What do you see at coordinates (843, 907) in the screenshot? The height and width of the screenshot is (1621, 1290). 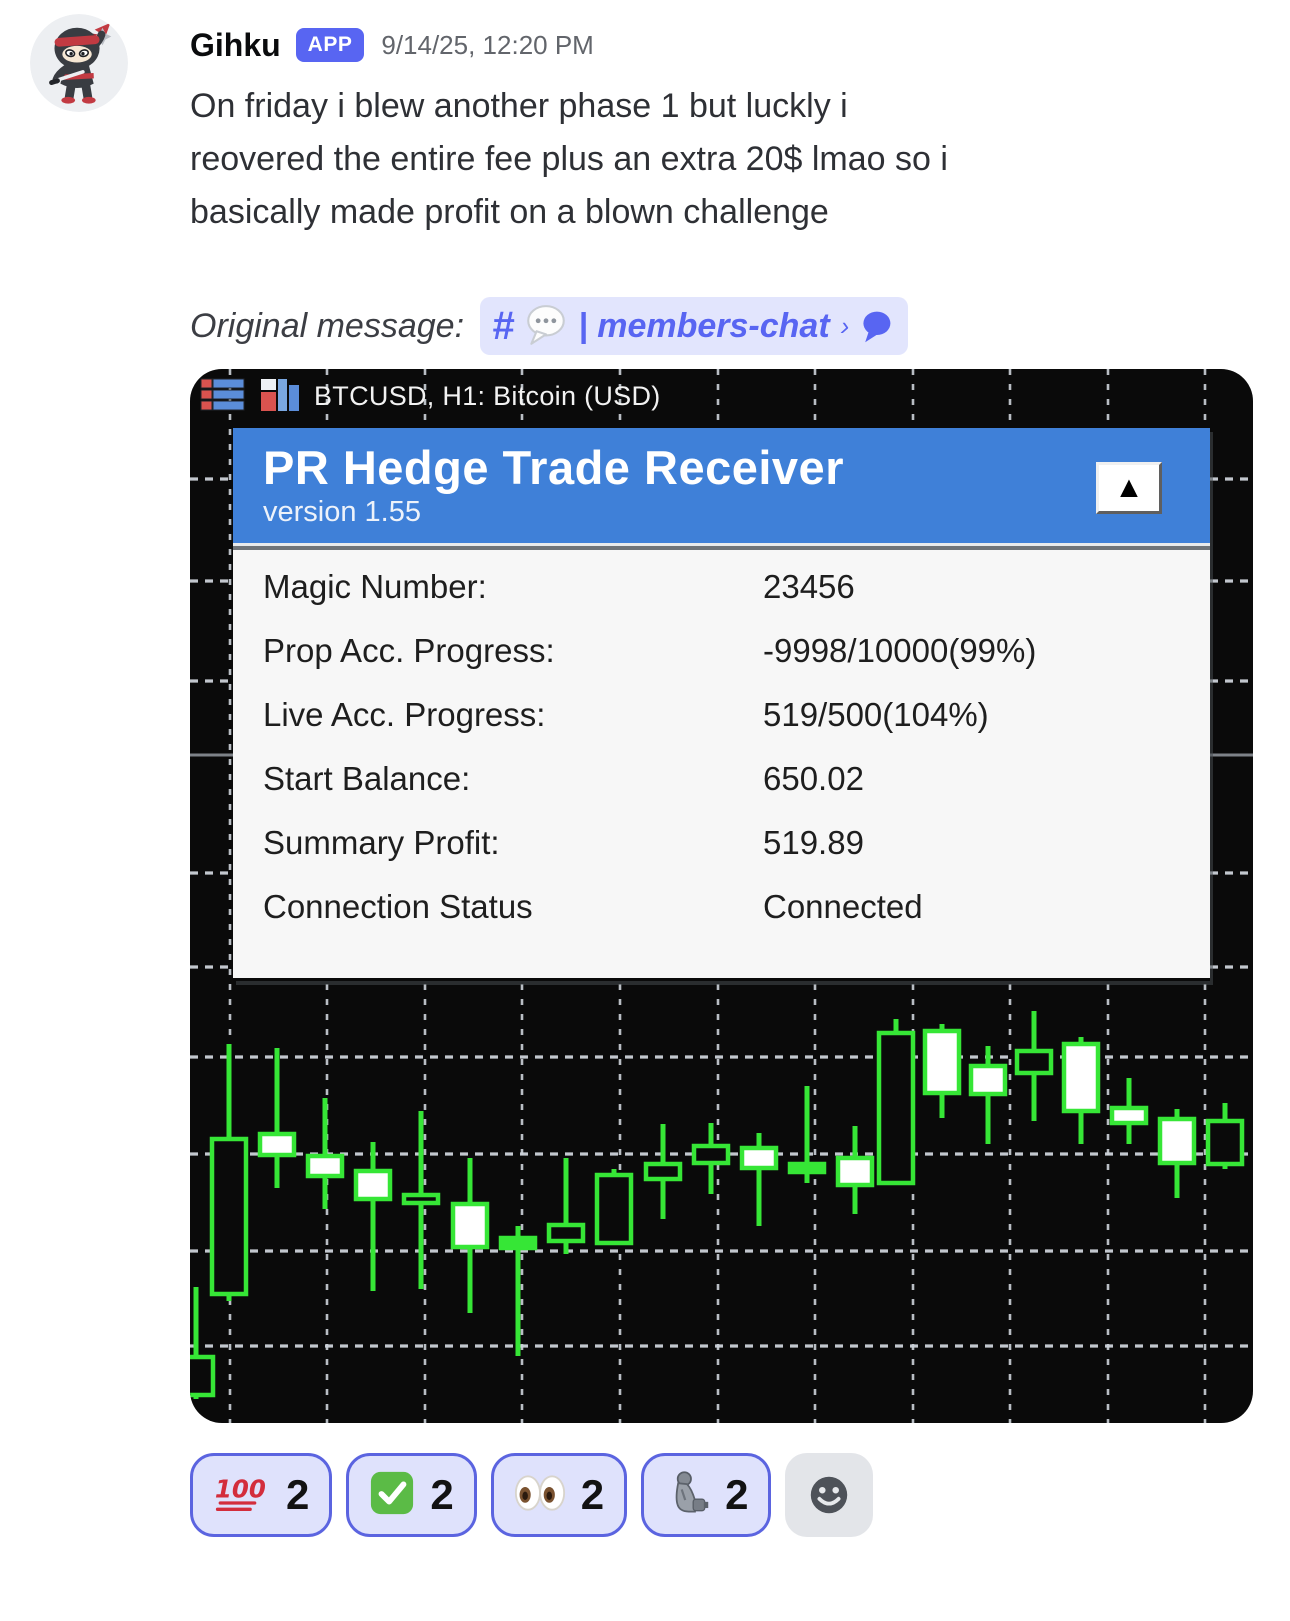 I see `stat-value: Connected` at bounding box center [843, 907].